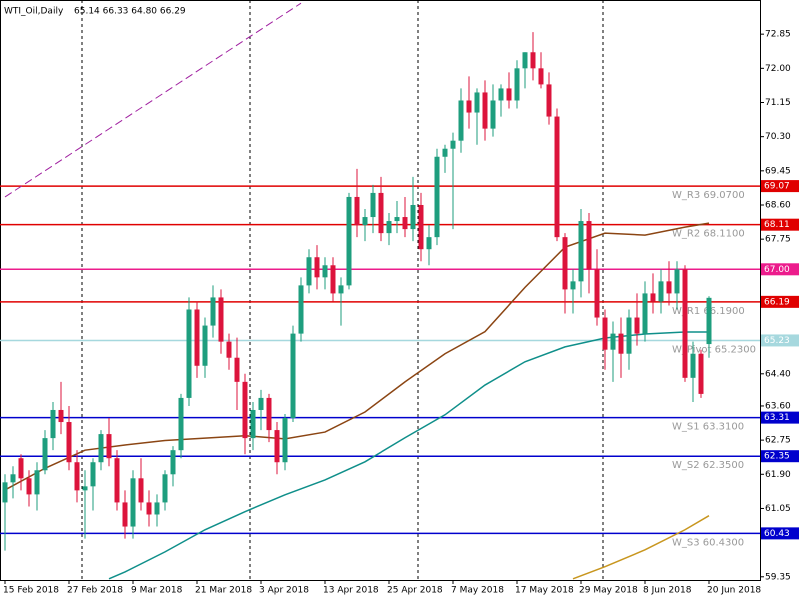 The width and height of the screenshot is (800, 600). What do you see at coordinates (778, 69) in the screenshot?
I see `y-tick-label: 72.00` at bounding box center [778, 69].